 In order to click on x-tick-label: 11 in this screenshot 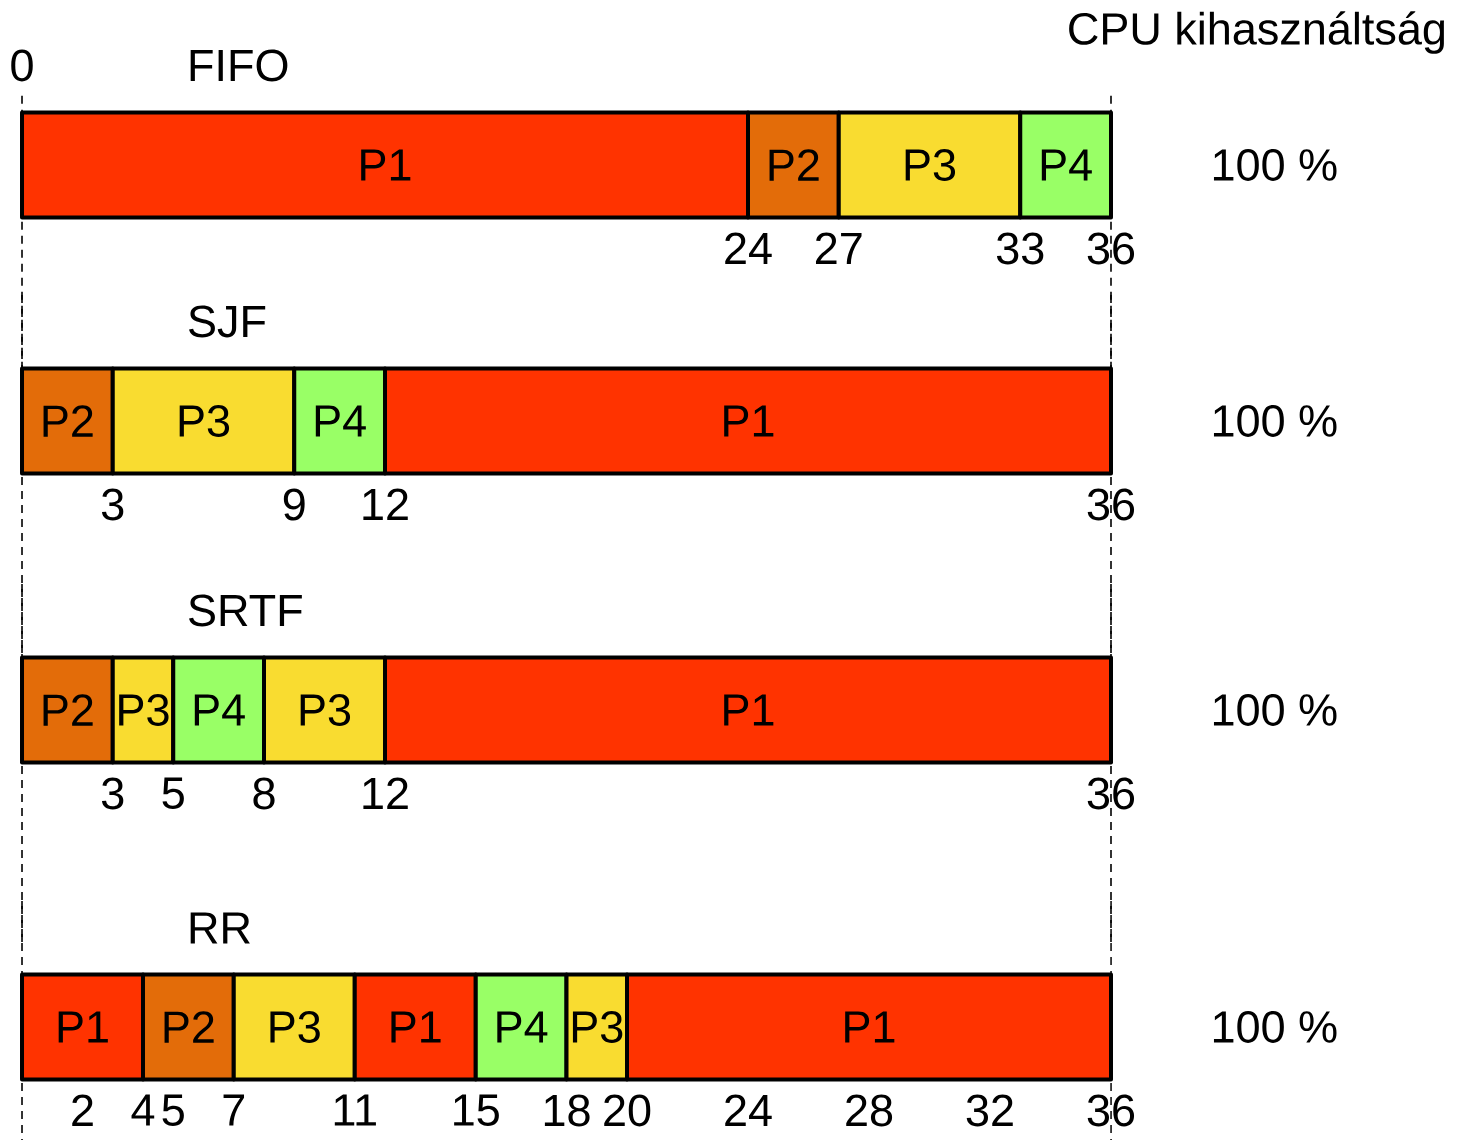, I will do `click(355, 1110)`.